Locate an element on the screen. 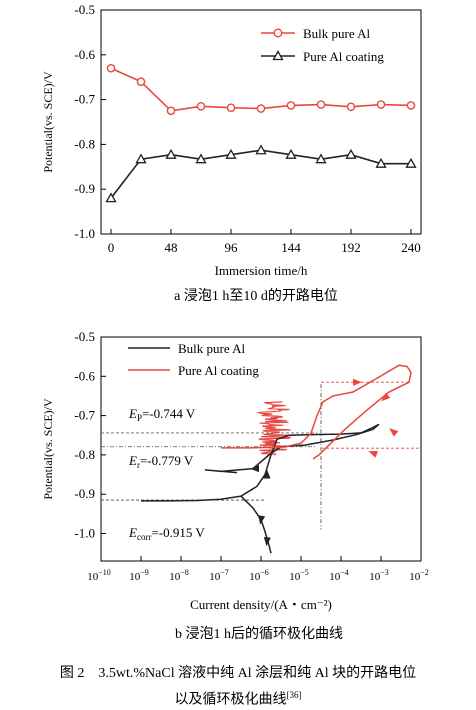  figure-caption-line2: 以及循环极化曲线[36] is located at coordinates (238, 698).